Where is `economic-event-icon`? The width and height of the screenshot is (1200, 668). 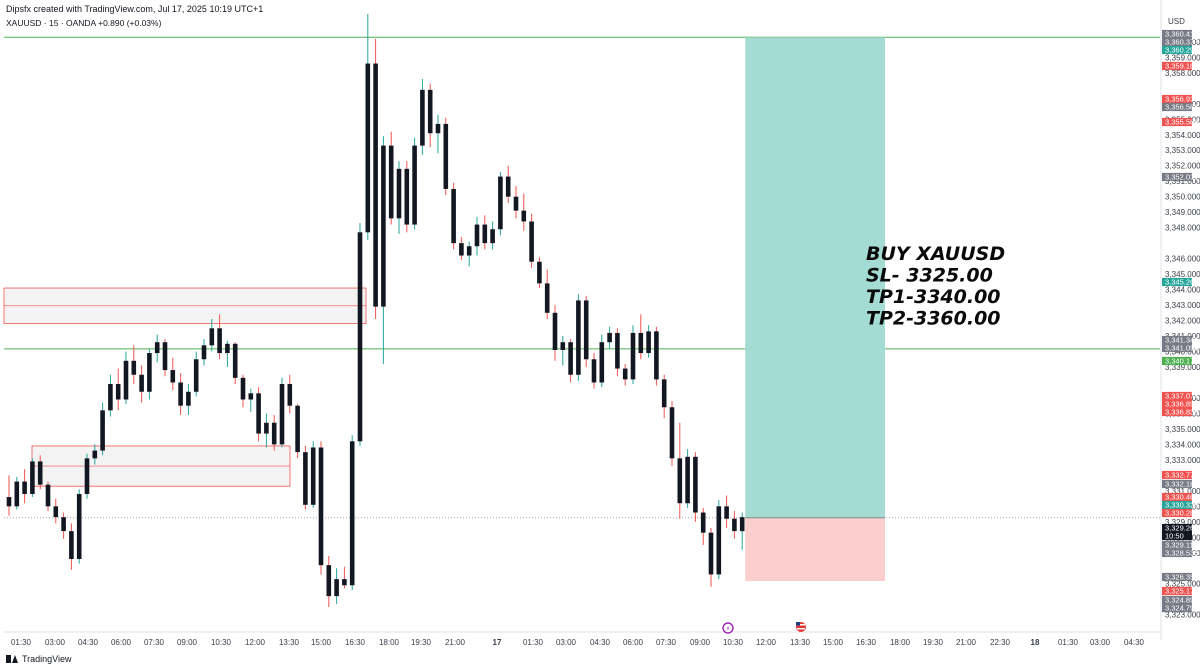 economic-event-icon is located at coordinates (728, 628).